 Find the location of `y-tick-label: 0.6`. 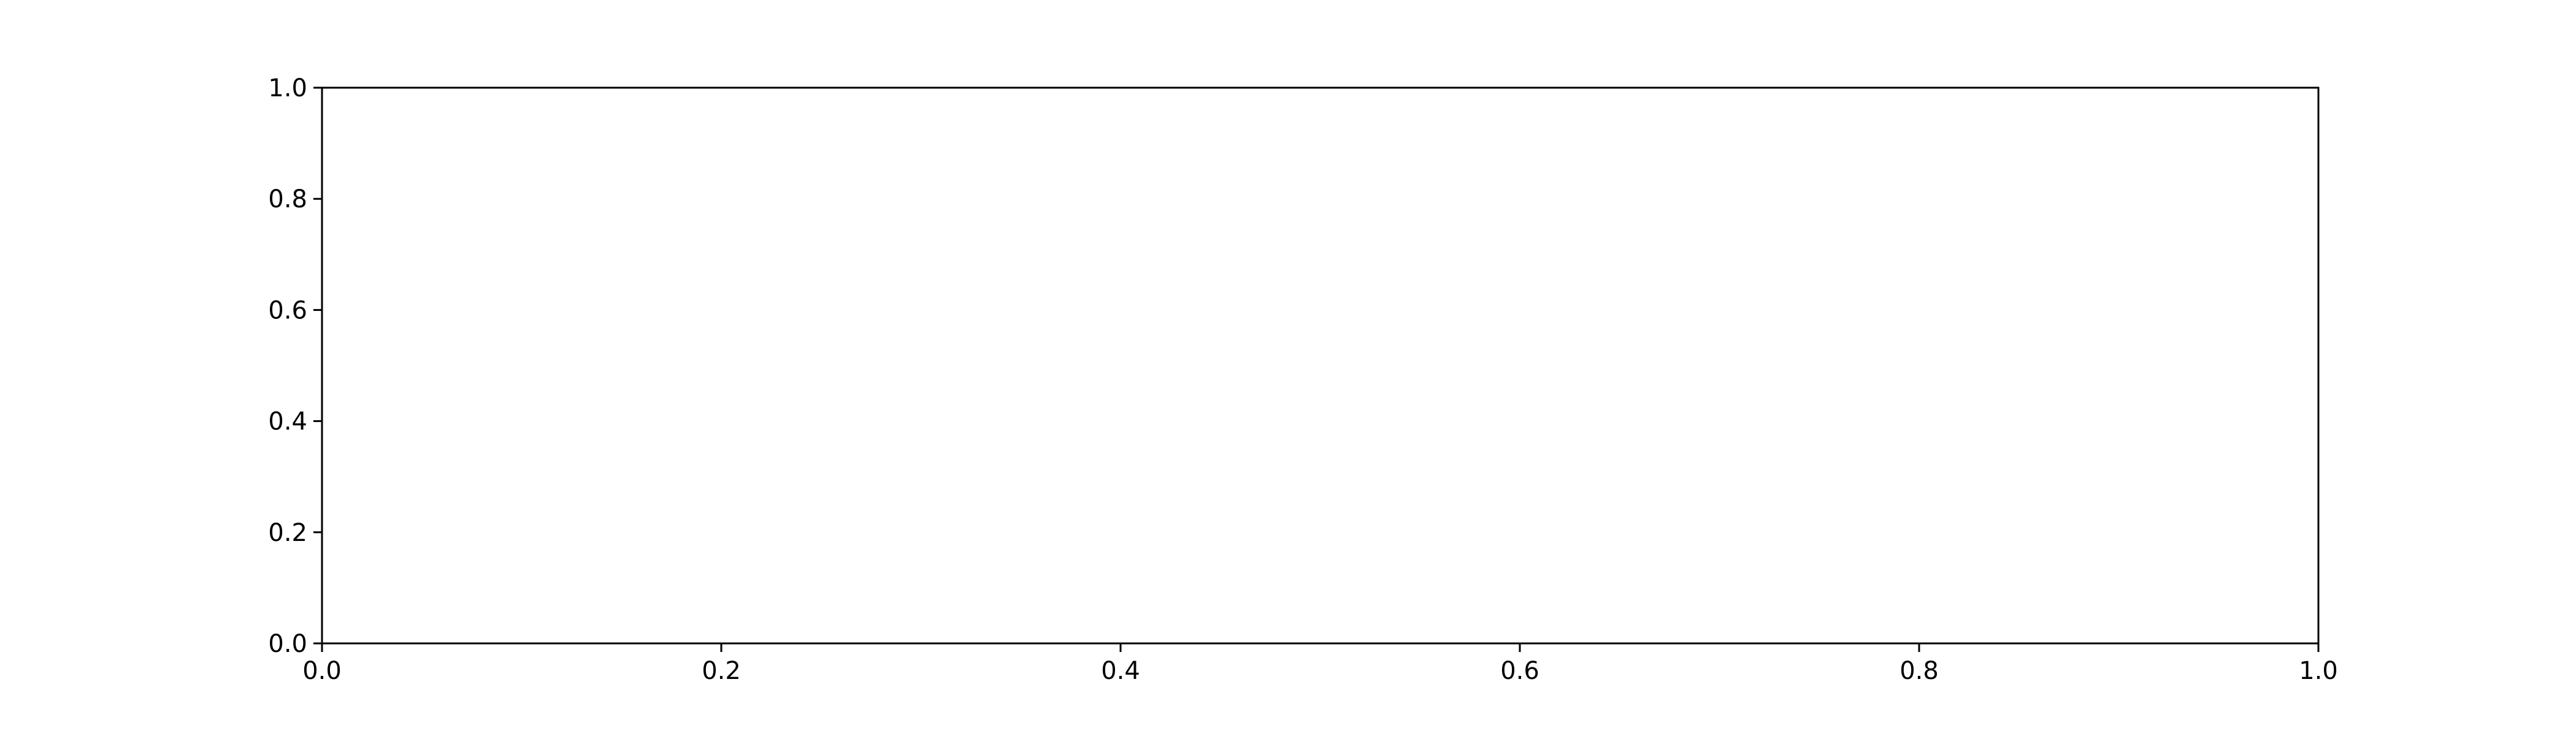

y-tick-label: 0.6 is located at coordinates (287, 310).